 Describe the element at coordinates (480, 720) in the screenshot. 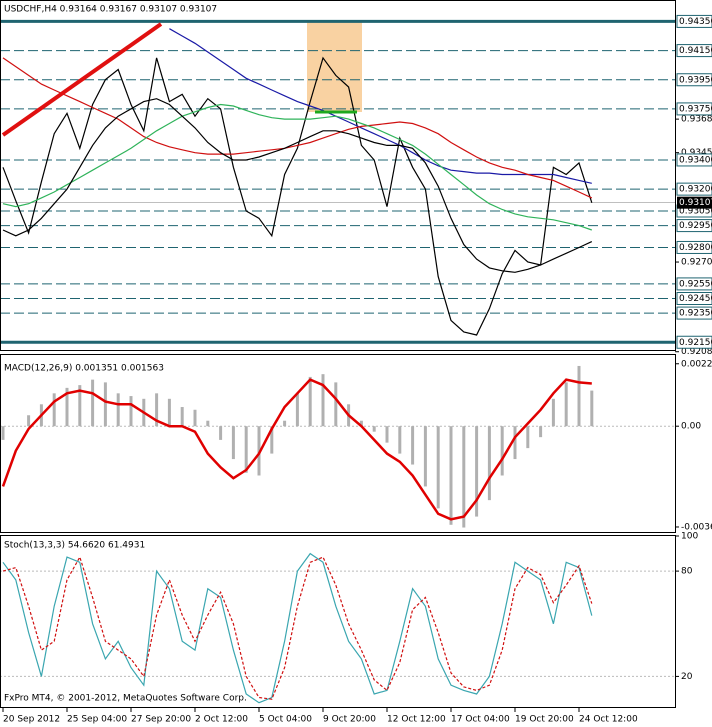

I see `x-tick-label: 17 Oct 04:00` at that location.